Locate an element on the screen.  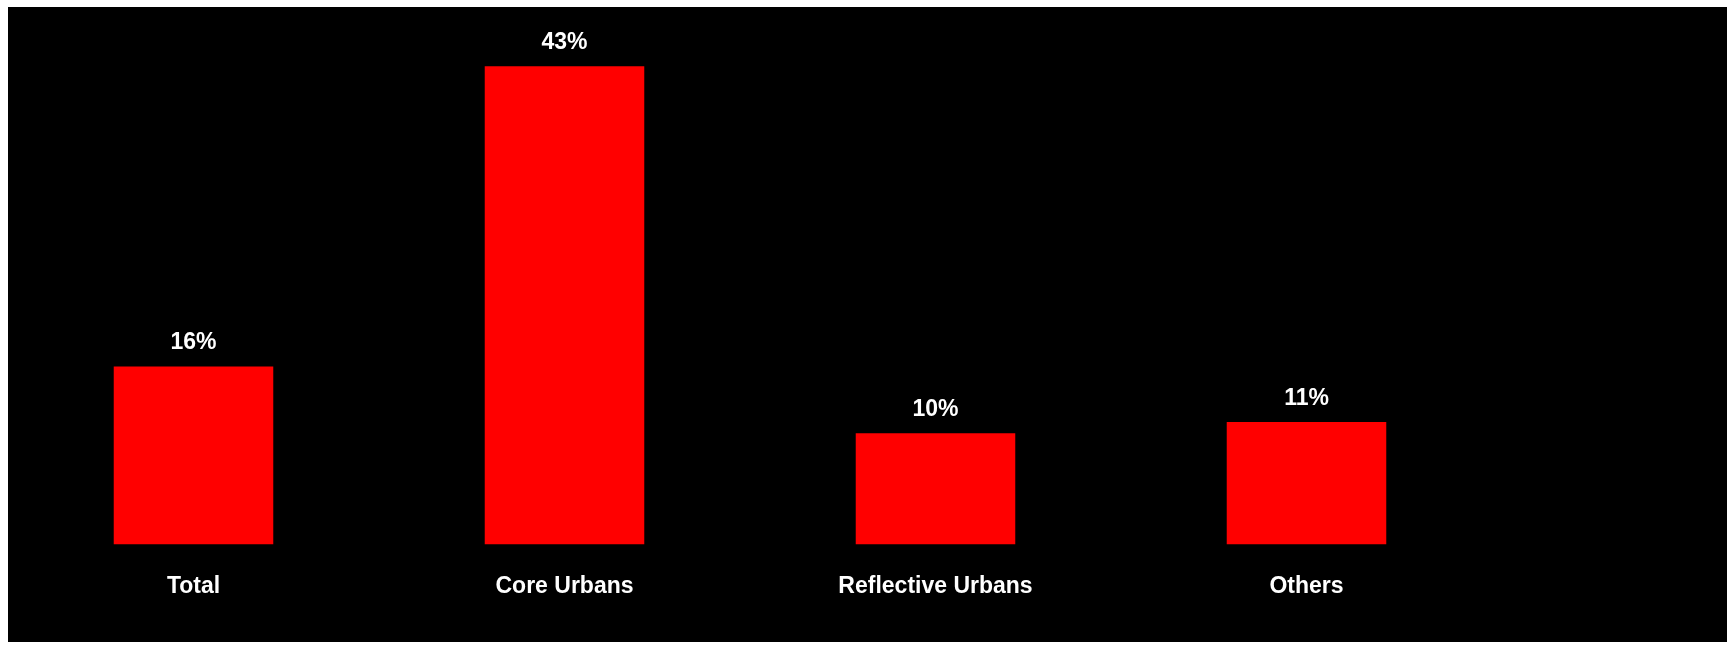
x-tick-label: Total is located at coordinates (193, 584).